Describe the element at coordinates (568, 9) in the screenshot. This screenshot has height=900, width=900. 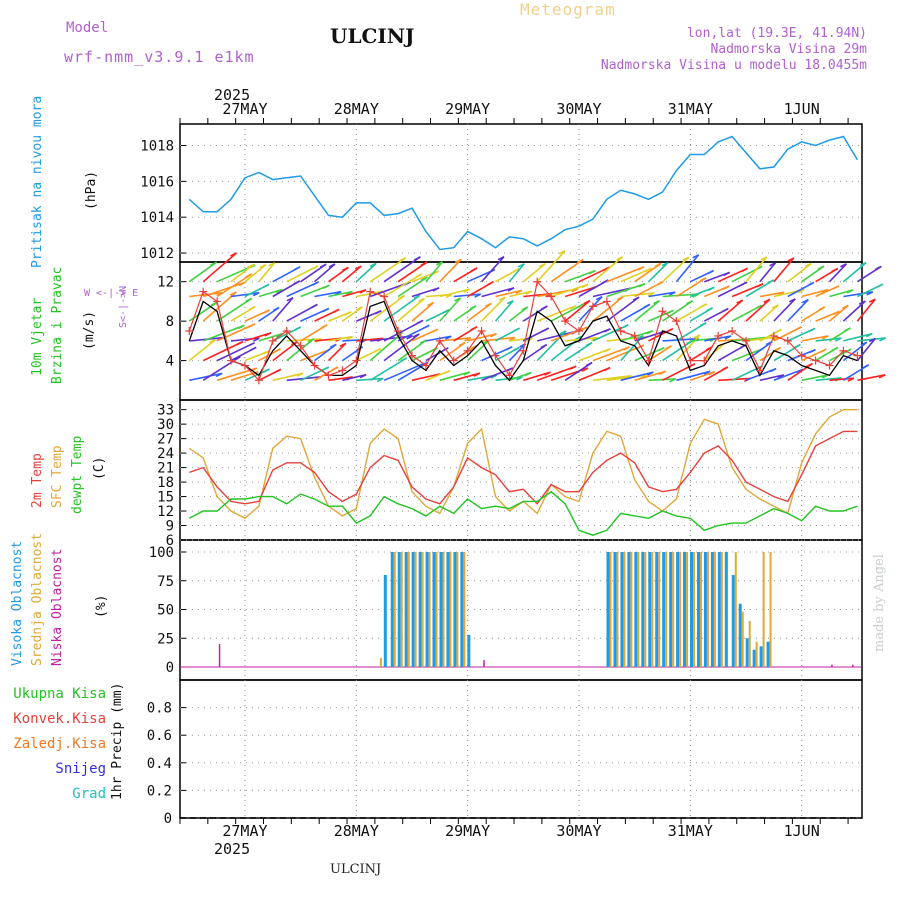
I see `meteogram-title: Meteogram` at that location.